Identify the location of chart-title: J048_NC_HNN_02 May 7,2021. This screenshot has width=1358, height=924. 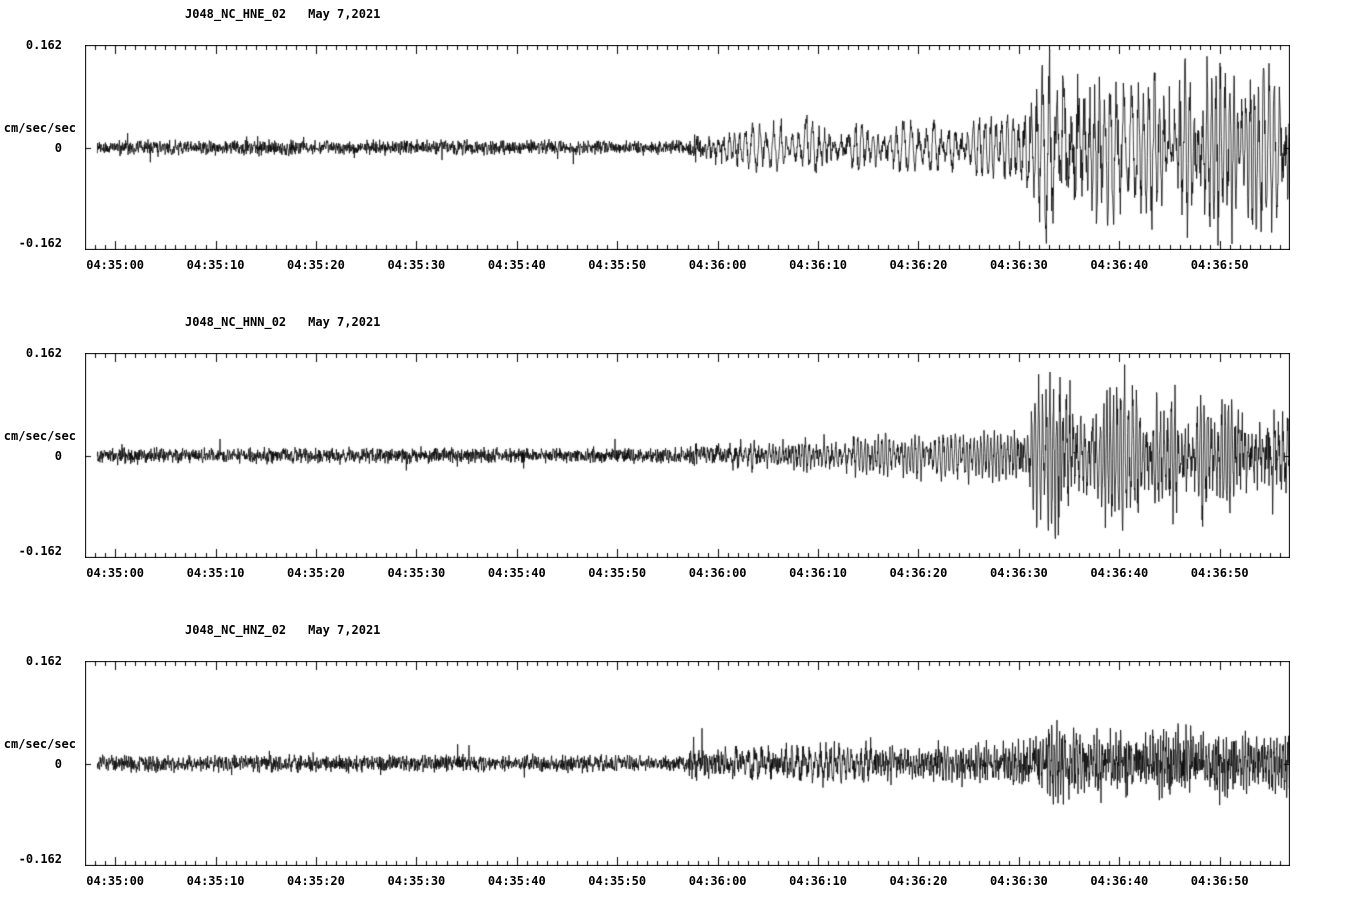
(282, 322).